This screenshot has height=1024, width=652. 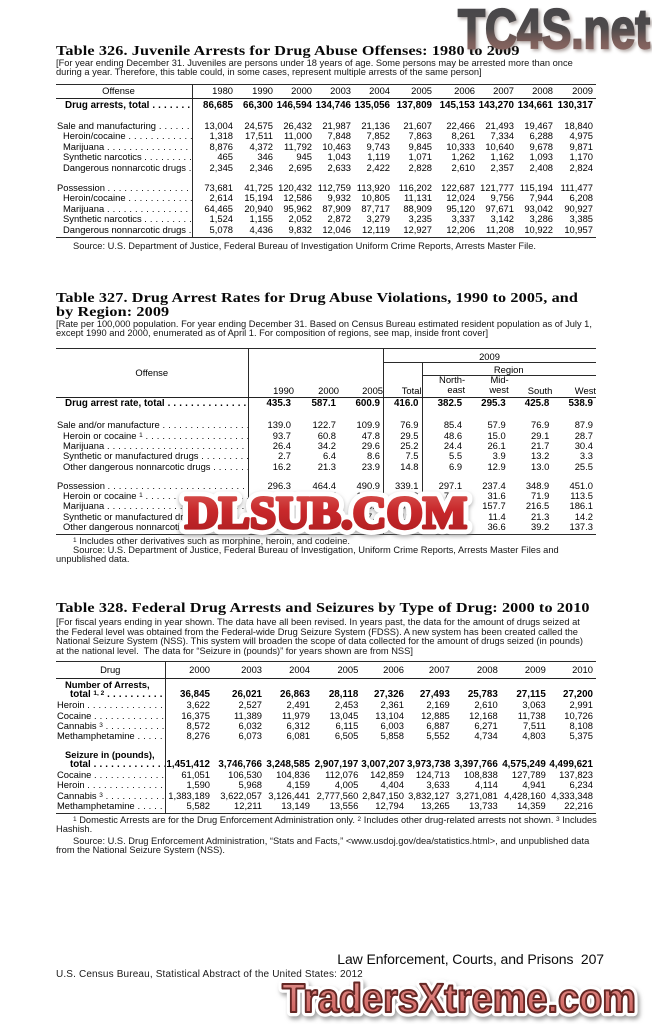 I want to click on svg-text: TC4S.net, so click(x=554, y=30).